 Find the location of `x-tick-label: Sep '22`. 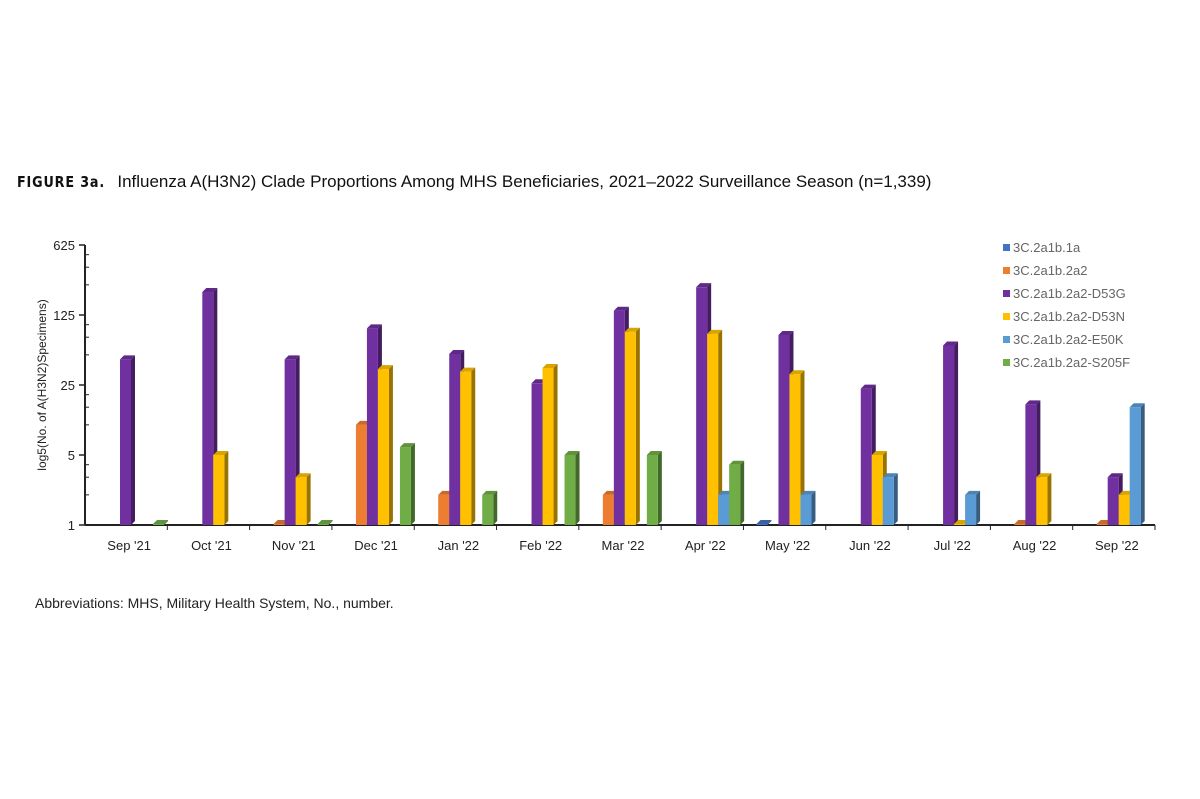

x-tick-label: Sep '22 is located at coordinates (1117, 545).